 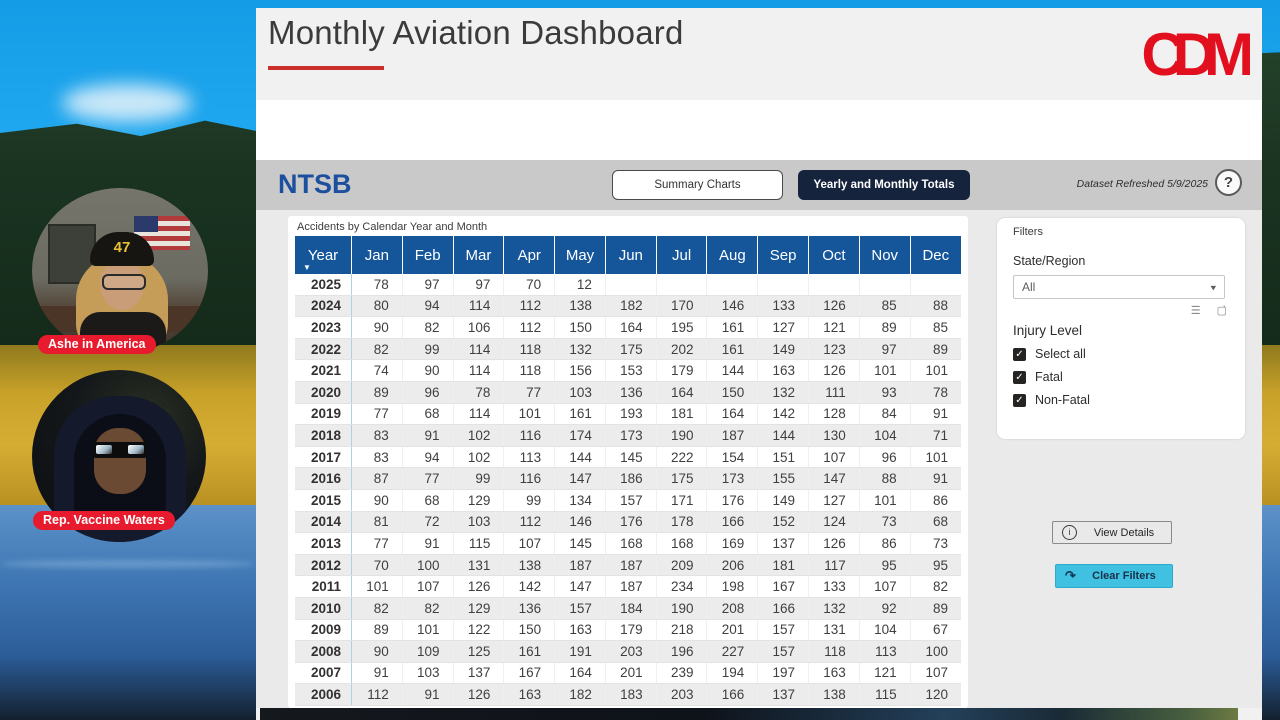 What do you see at coordinates (97, 344) in the screenshot?
I see `guest-name-badge: Ashe in America` at bounding box center [97, 344].